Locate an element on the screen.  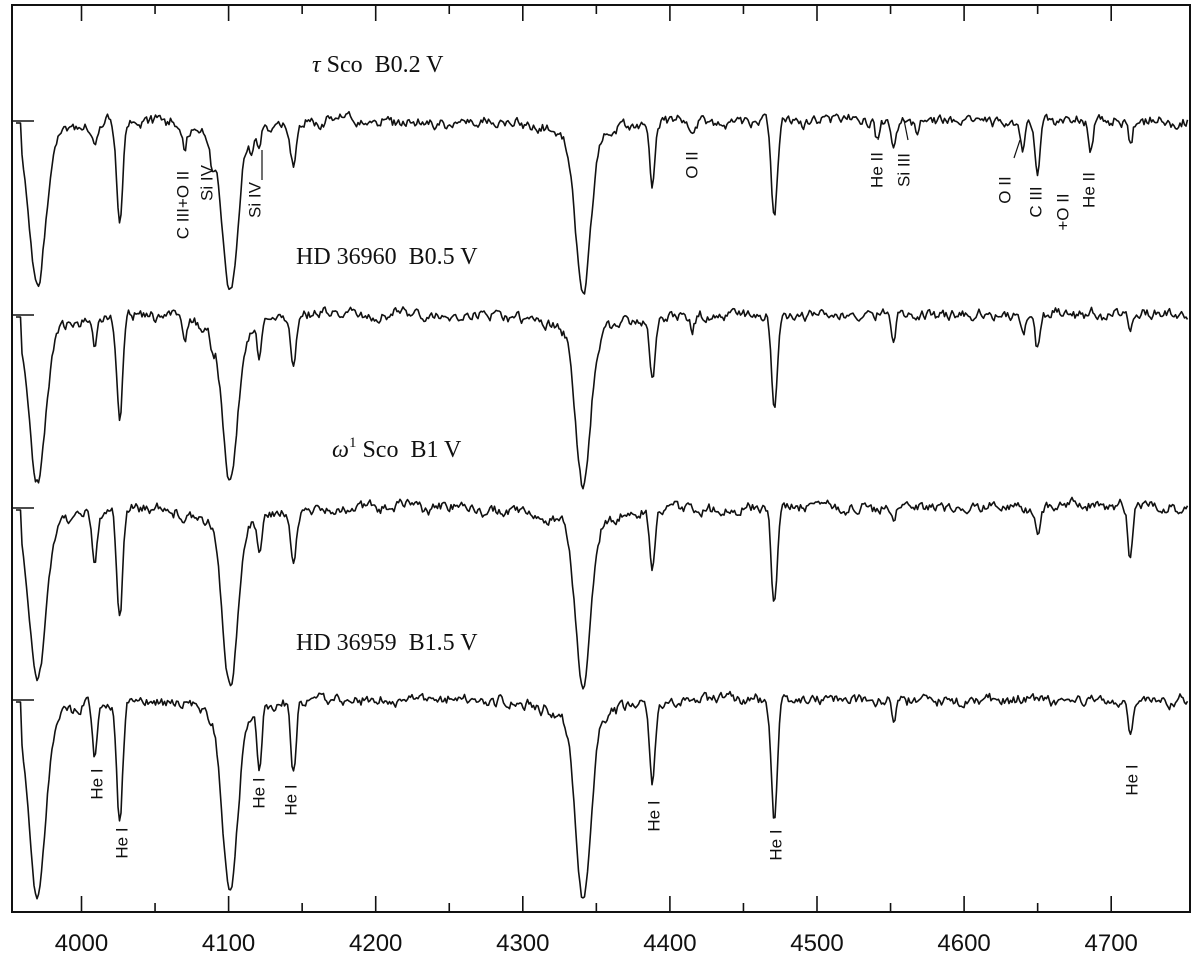
tick-label-4500: 4500 is located at coordinates (816, 943).